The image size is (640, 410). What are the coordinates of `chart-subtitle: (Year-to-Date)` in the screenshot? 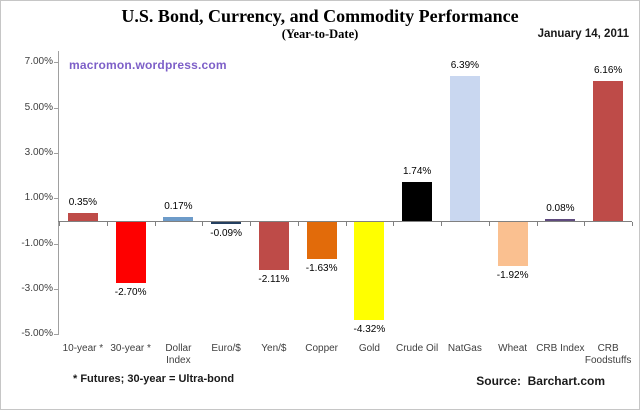 It's located at (320, 34).